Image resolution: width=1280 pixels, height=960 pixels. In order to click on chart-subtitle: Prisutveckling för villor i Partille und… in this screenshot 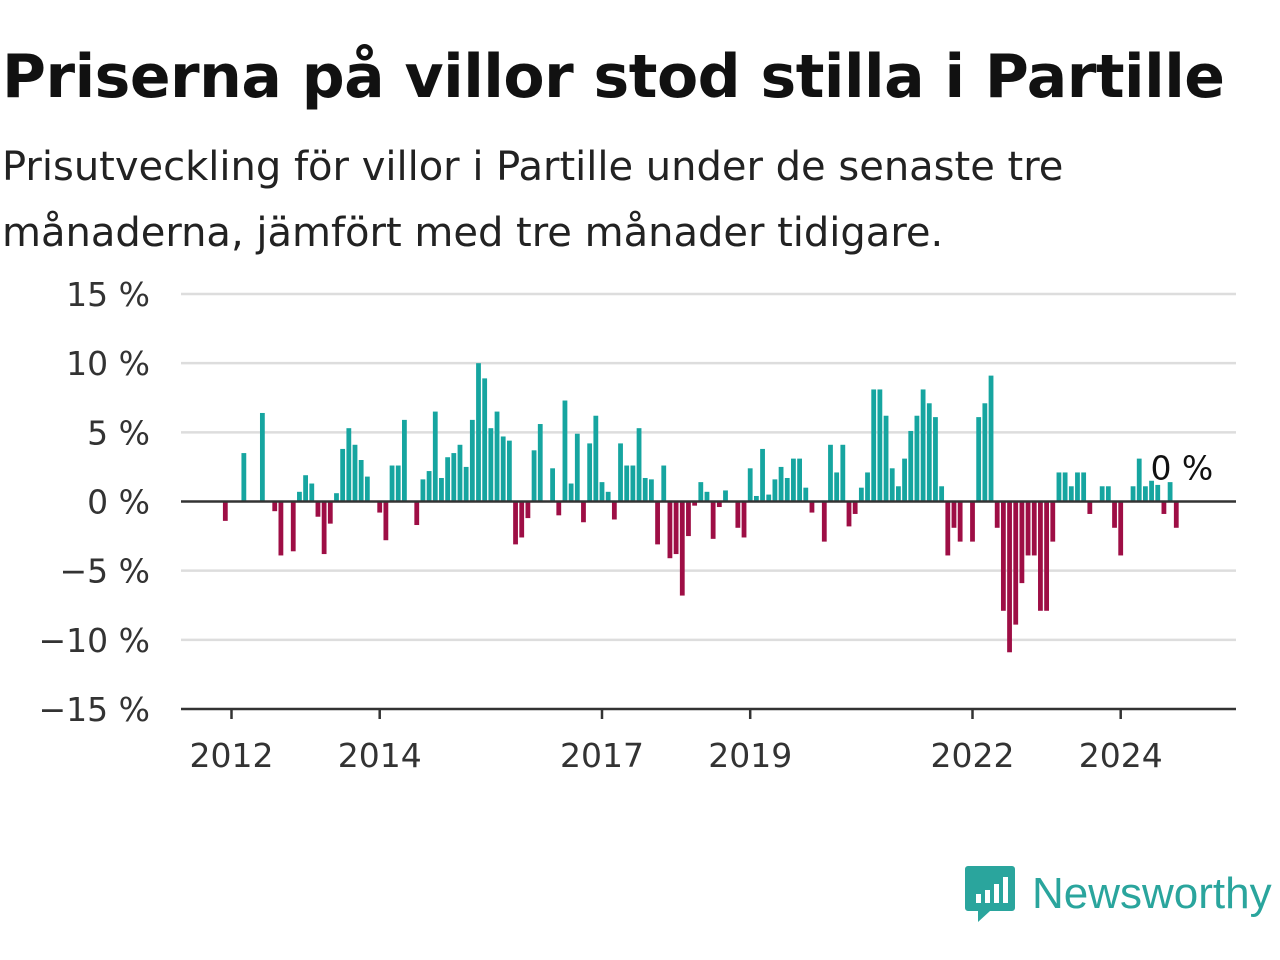, I will do `click(533, 200)`.